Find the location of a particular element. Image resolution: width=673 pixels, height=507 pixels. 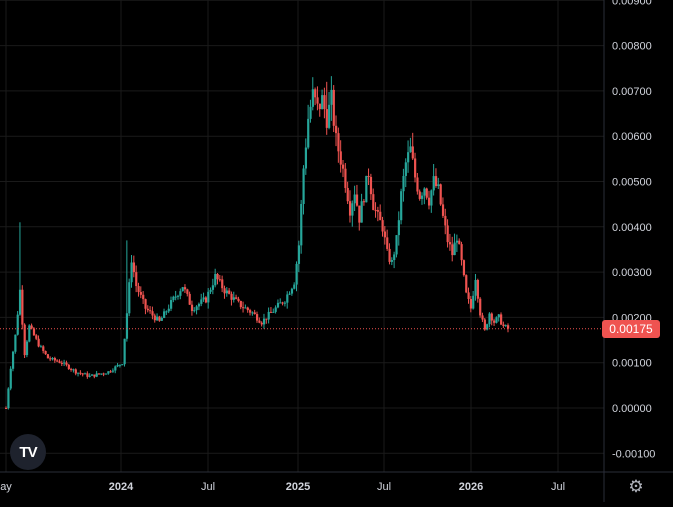

y-tick-label: 0.00000 is located at coordinates (632, 409).